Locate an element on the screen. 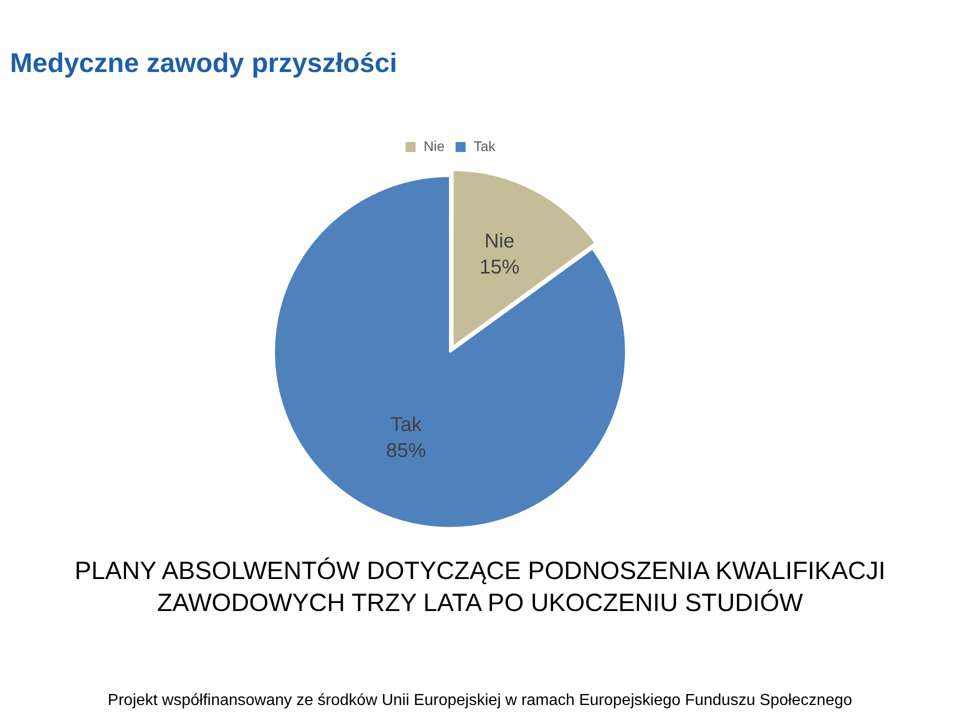 This screenshot has height=717, width=960. slice-label: Nie is located at coordinates (499, 241).